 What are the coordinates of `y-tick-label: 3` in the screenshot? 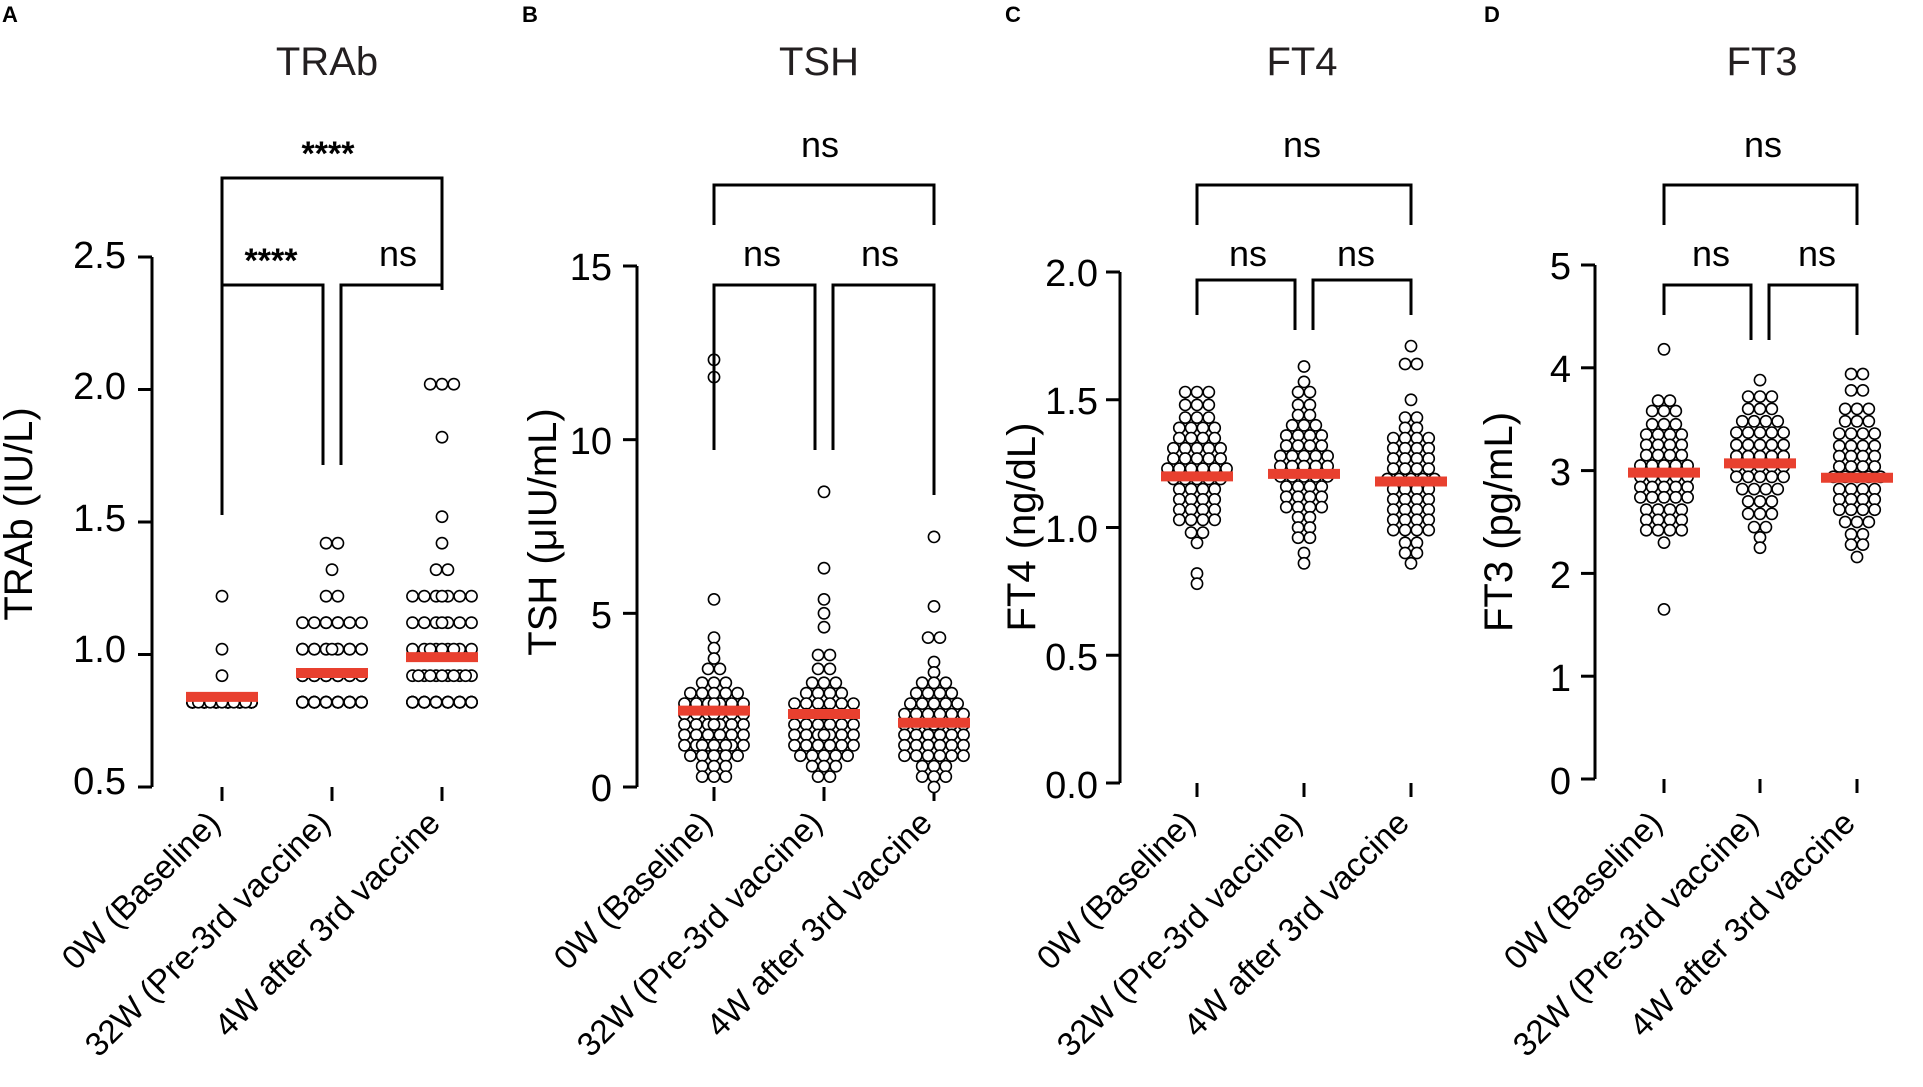 It's located at (1560, 473).